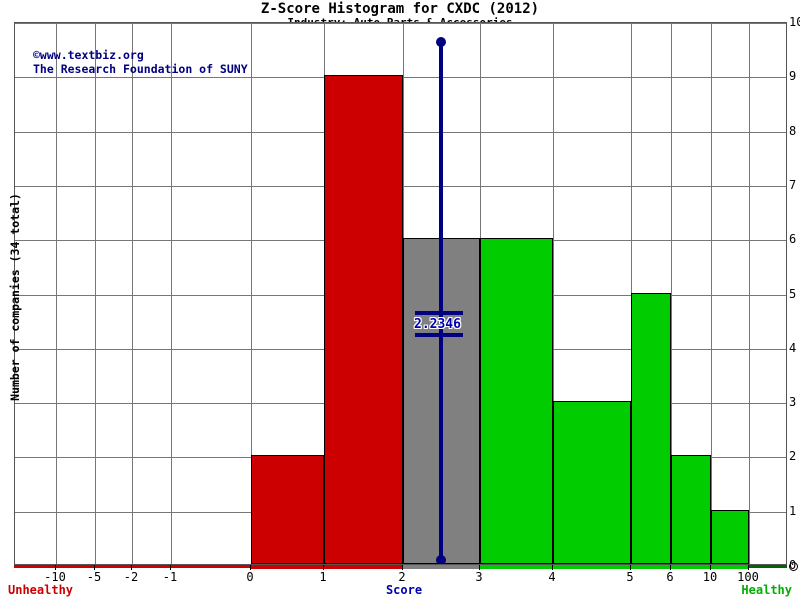  Describe the element at coordinates (793, 402) in the screenshot. I see `y-tick-label-3: 3` at that location.